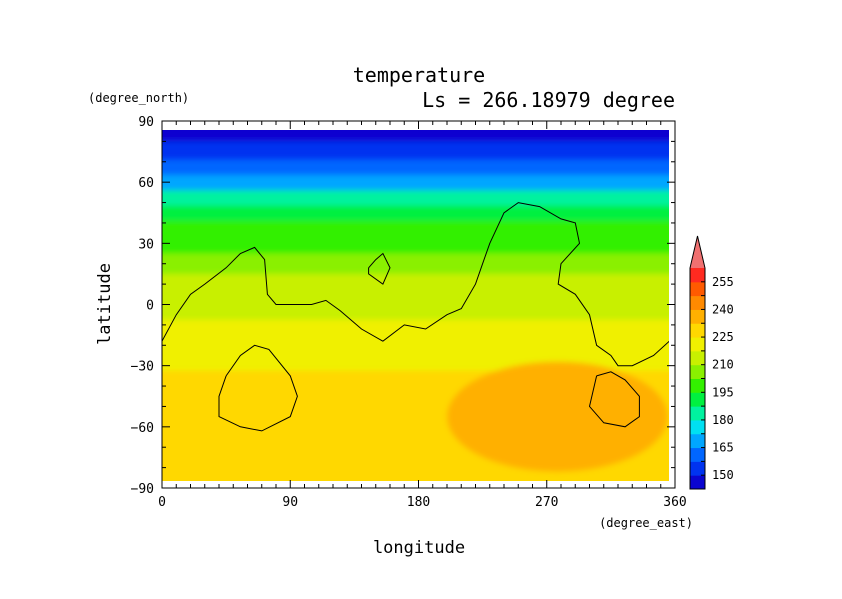 Image resolution: width=842 pixels, height=599 pixels. Describe the element at coordinates (419, 75) in the screenshot. I see `chart-title: temperature` at that location.